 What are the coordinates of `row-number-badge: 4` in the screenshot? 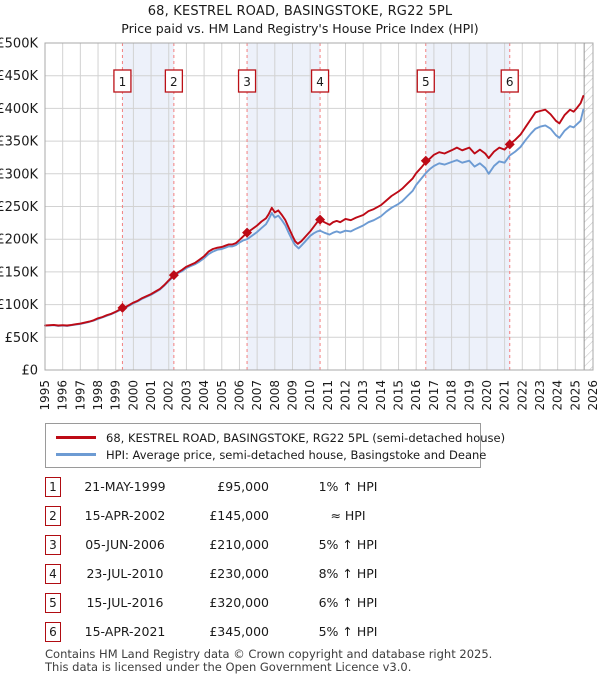 It's located at (53, 573).